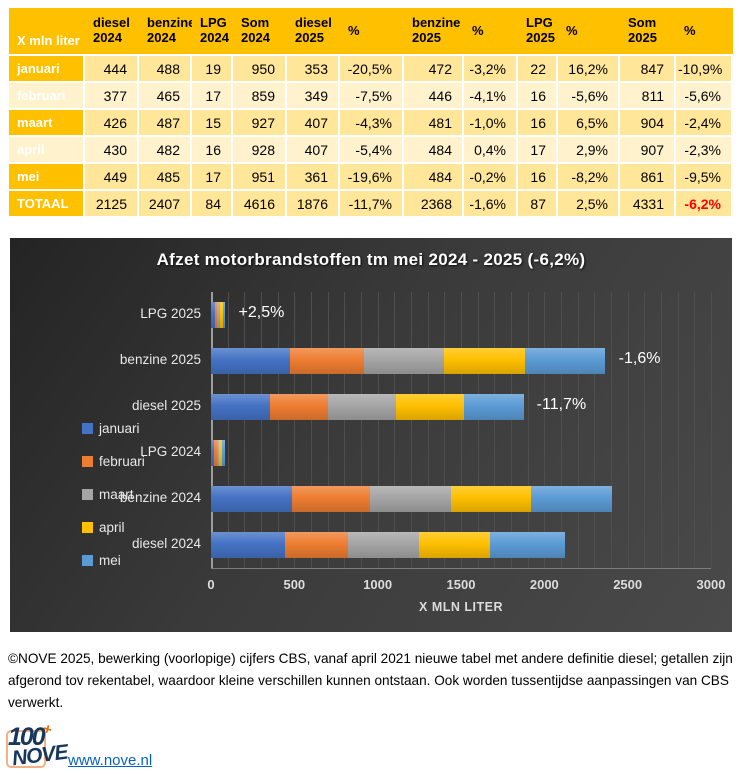 The width and height of the screenshot is (742, 774). What do you see at coordinates (112, 204) in the screenshot?
I see `table-cell: 2125` at bounding box center [112, 204].